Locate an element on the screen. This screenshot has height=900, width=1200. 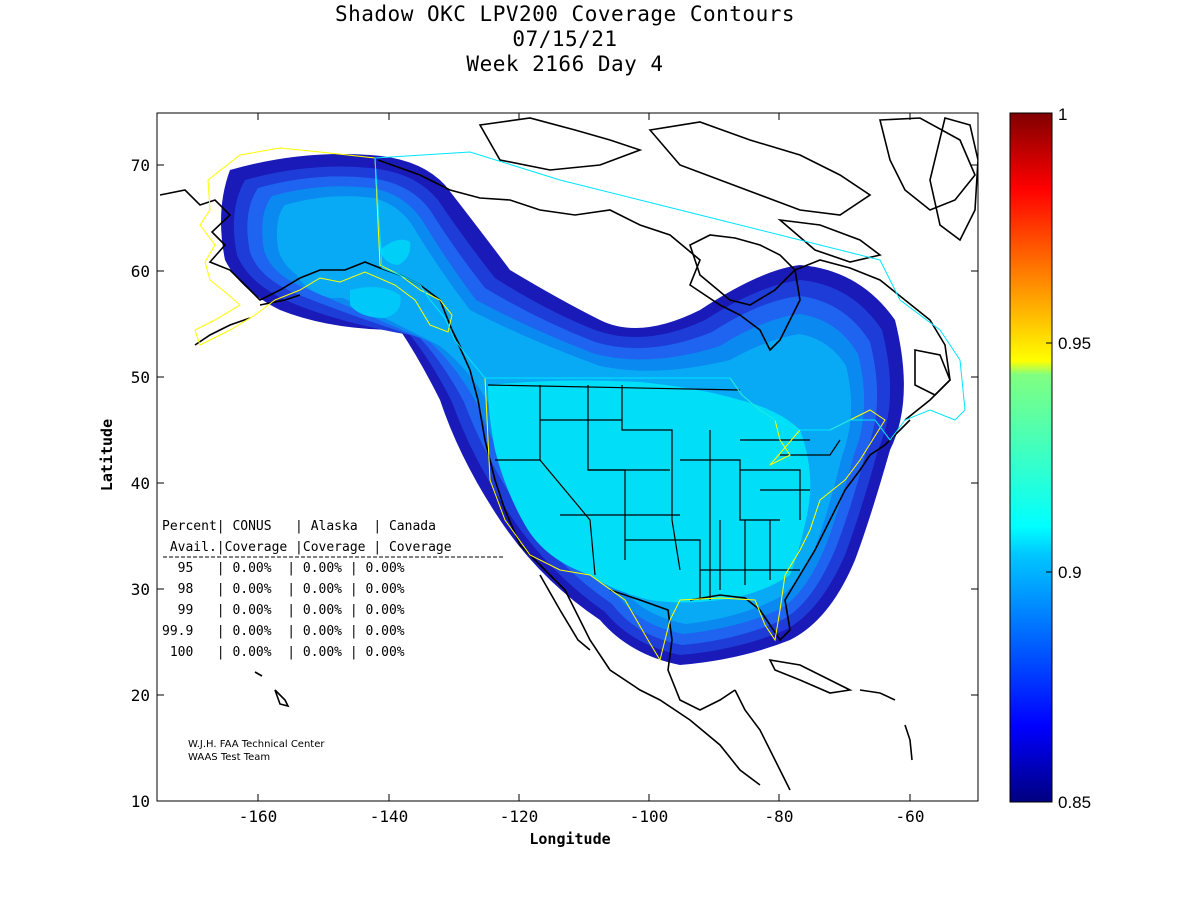
title-line-1: Shadow OKC LPV200 Coverage Contours is located at coordinates (564, 14).